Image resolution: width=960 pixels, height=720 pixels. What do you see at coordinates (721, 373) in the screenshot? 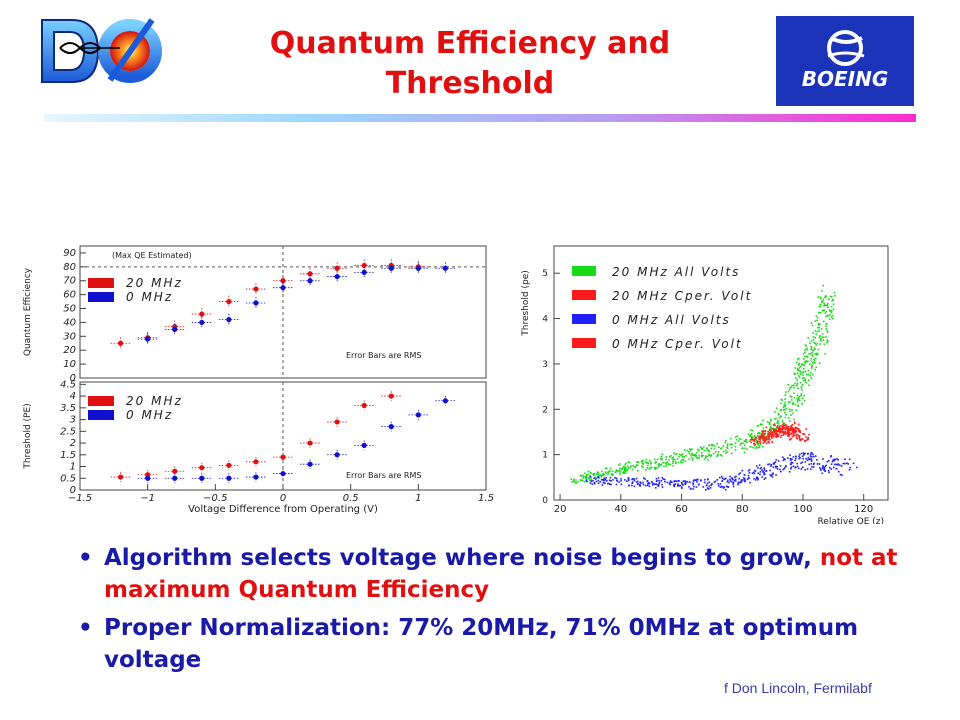
I see `plot-frame` at bounding box center [721, 373].